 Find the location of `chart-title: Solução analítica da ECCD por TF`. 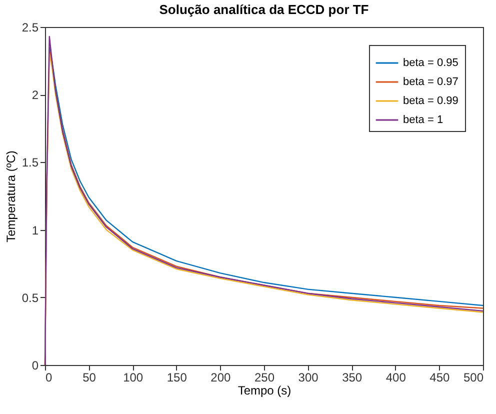

chart-title: Solução analítica da ECCD por TF is located at coordinates (264, 9).